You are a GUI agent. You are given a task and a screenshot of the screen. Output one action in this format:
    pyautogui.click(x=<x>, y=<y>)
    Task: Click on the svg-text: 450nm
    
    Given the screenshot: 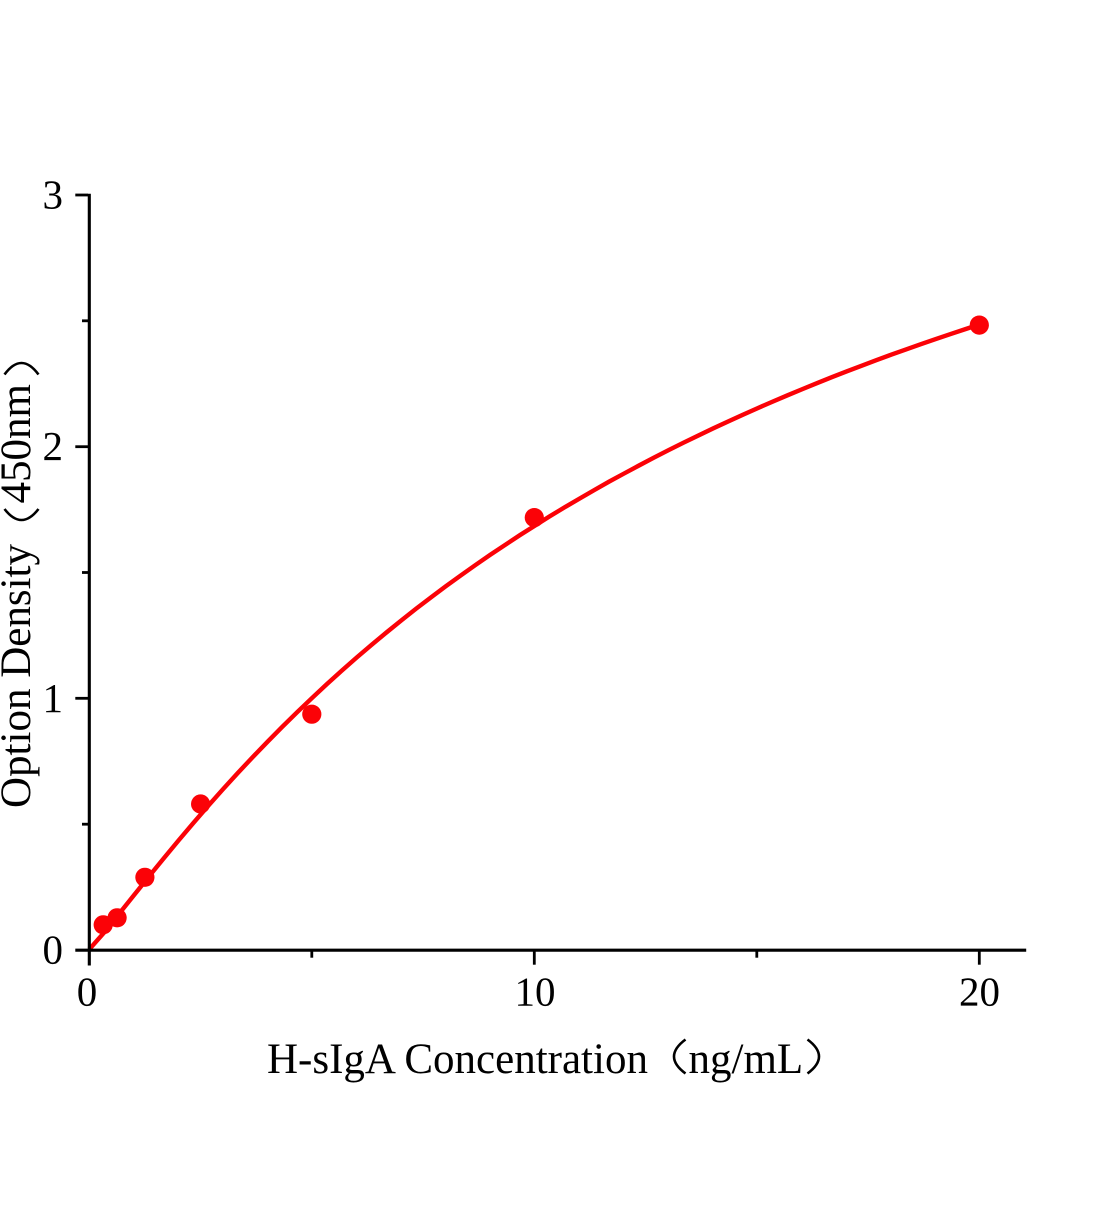 What is the action you would take?
    pyautogui.click(x=20, y=443)
    